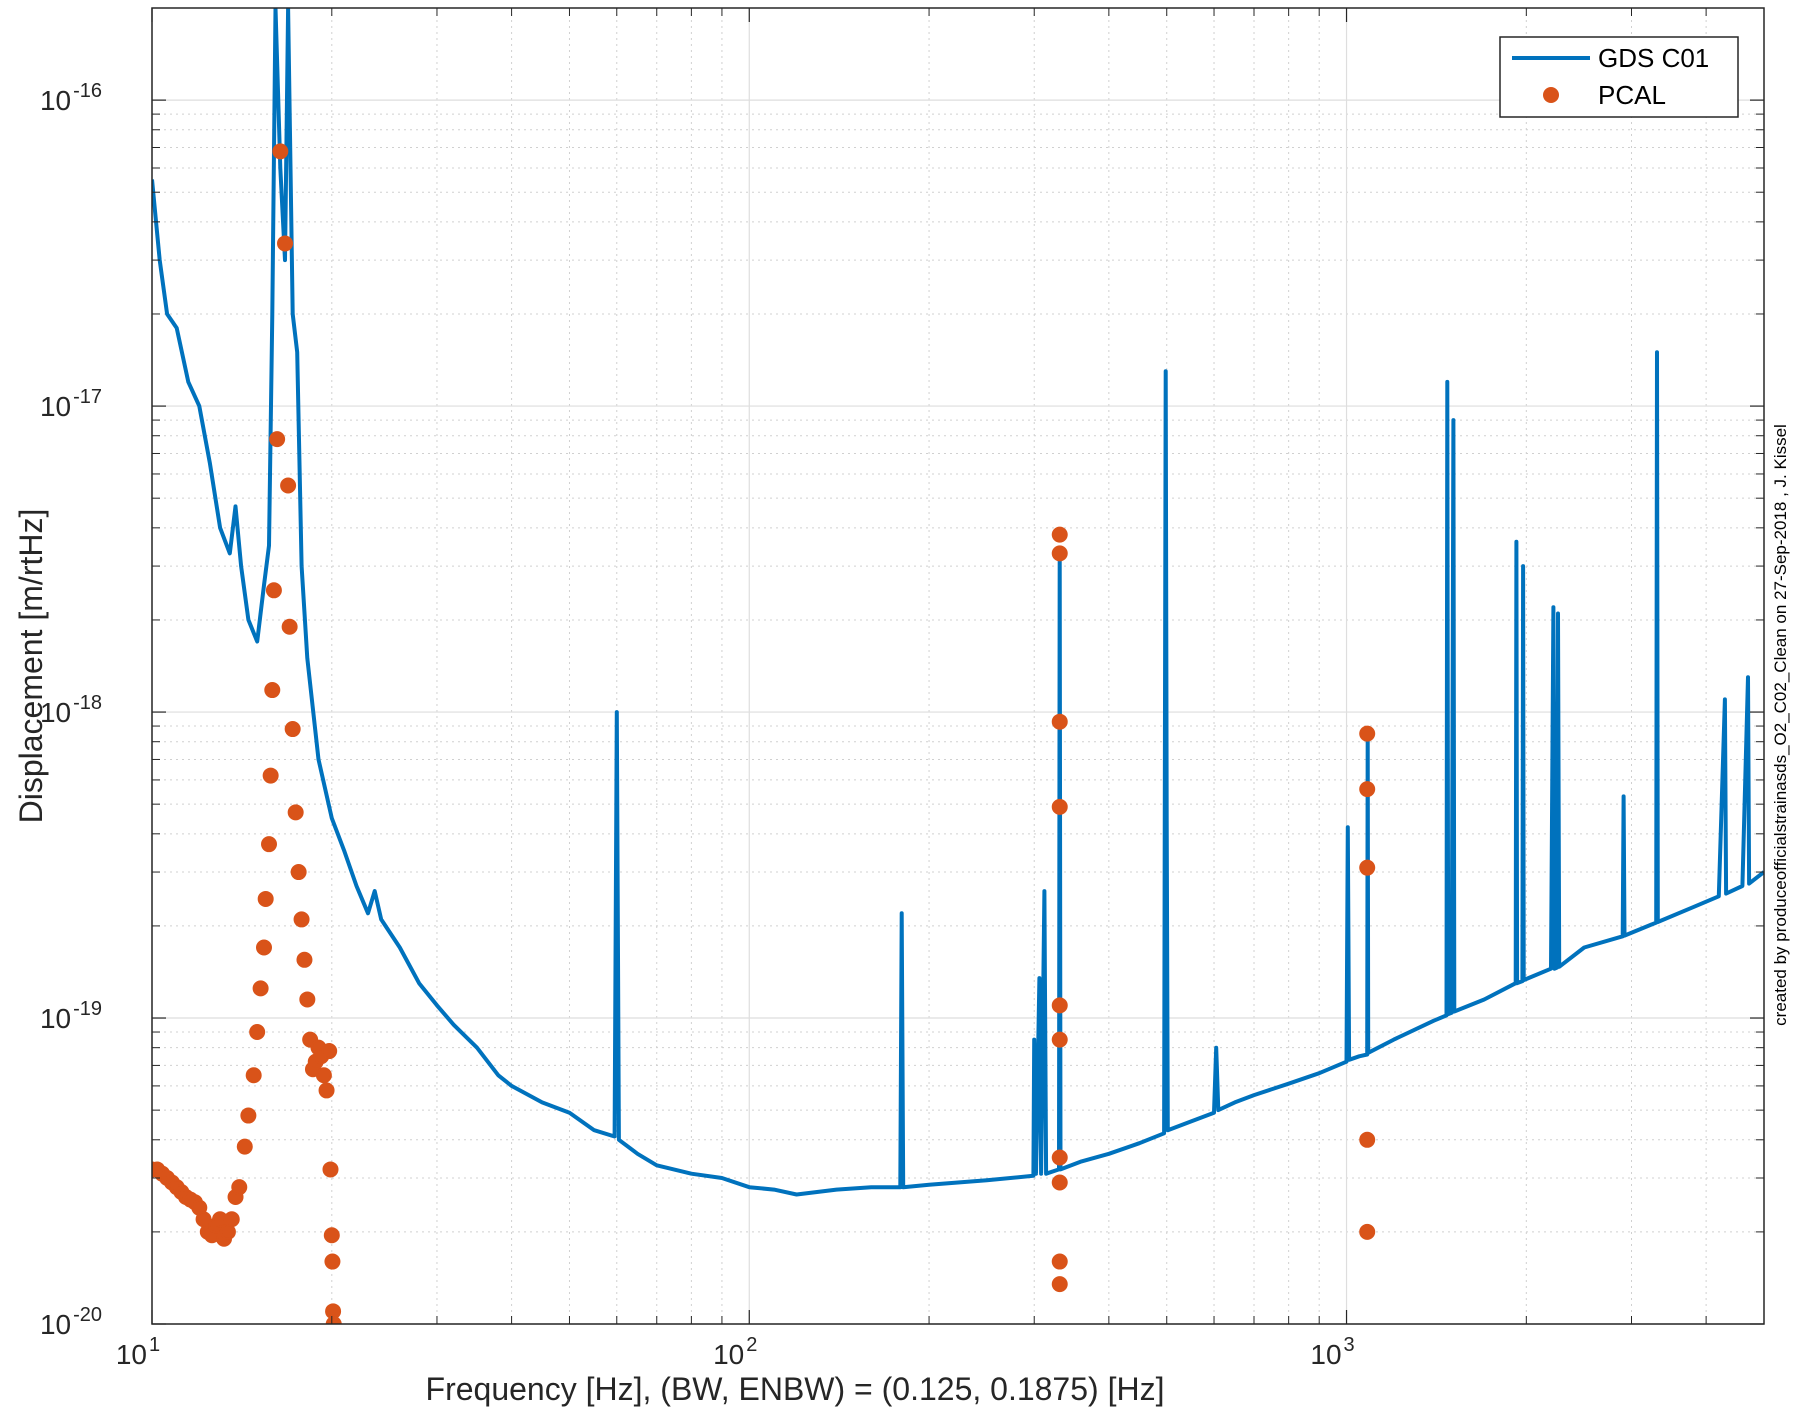  What do you see at coordinates (71, 98) in the screenshot?
I see `y-tick-label: 10 -16` at bounding box center [71, 98].